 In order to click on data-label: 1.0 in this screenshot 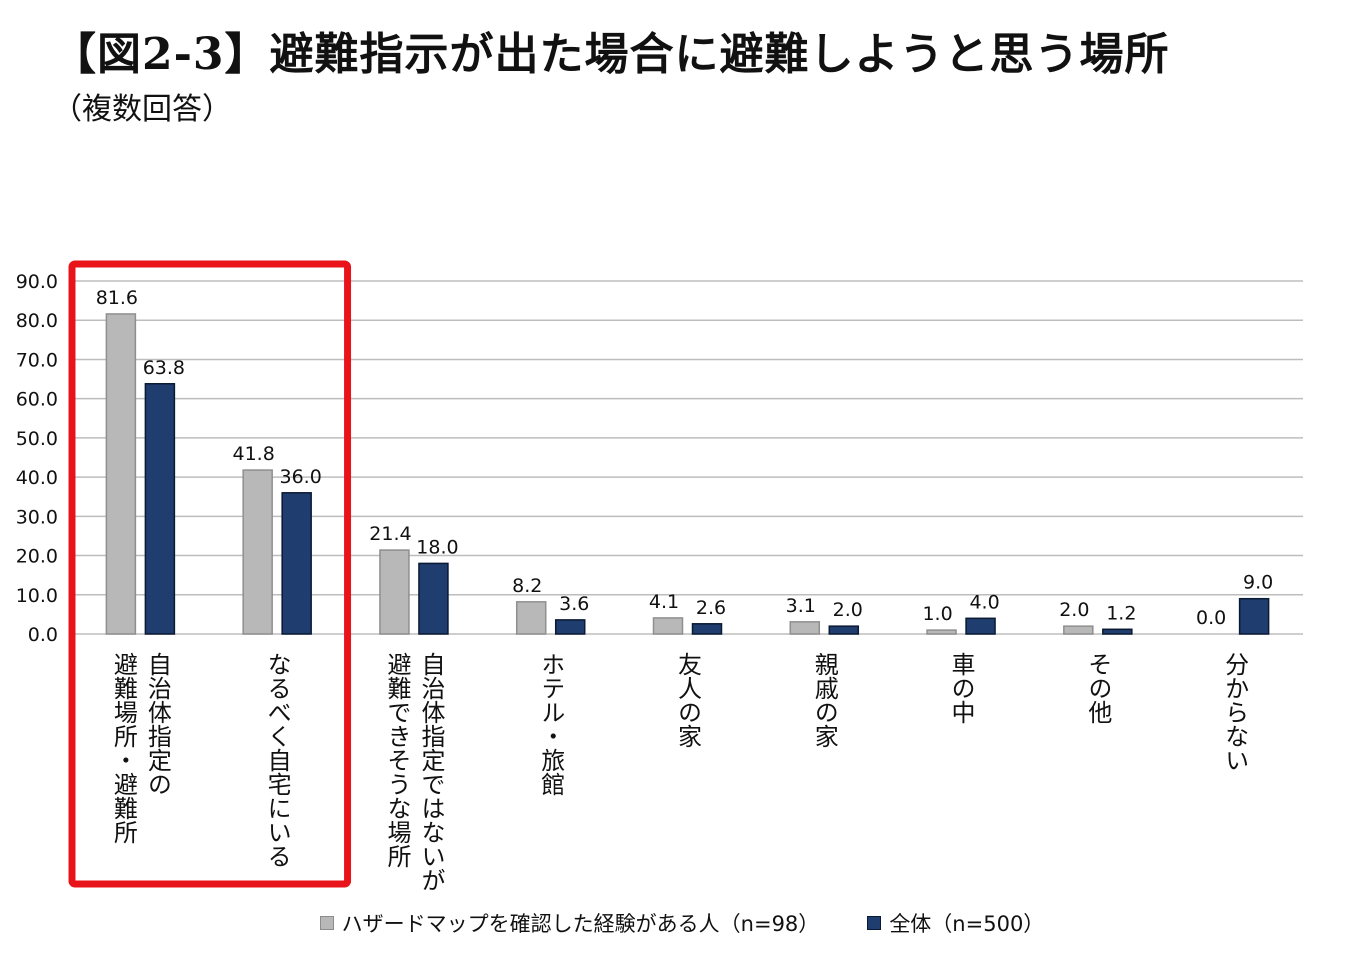, I will do `click(937, 614)`.